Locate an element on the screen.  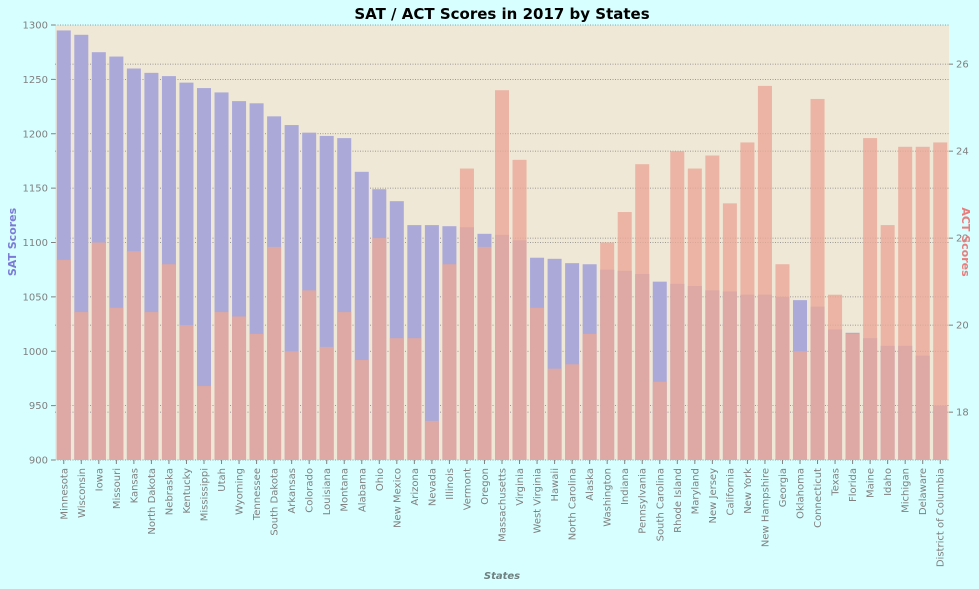
x-tick-label: Nevada is located at coordinates (432, 487).